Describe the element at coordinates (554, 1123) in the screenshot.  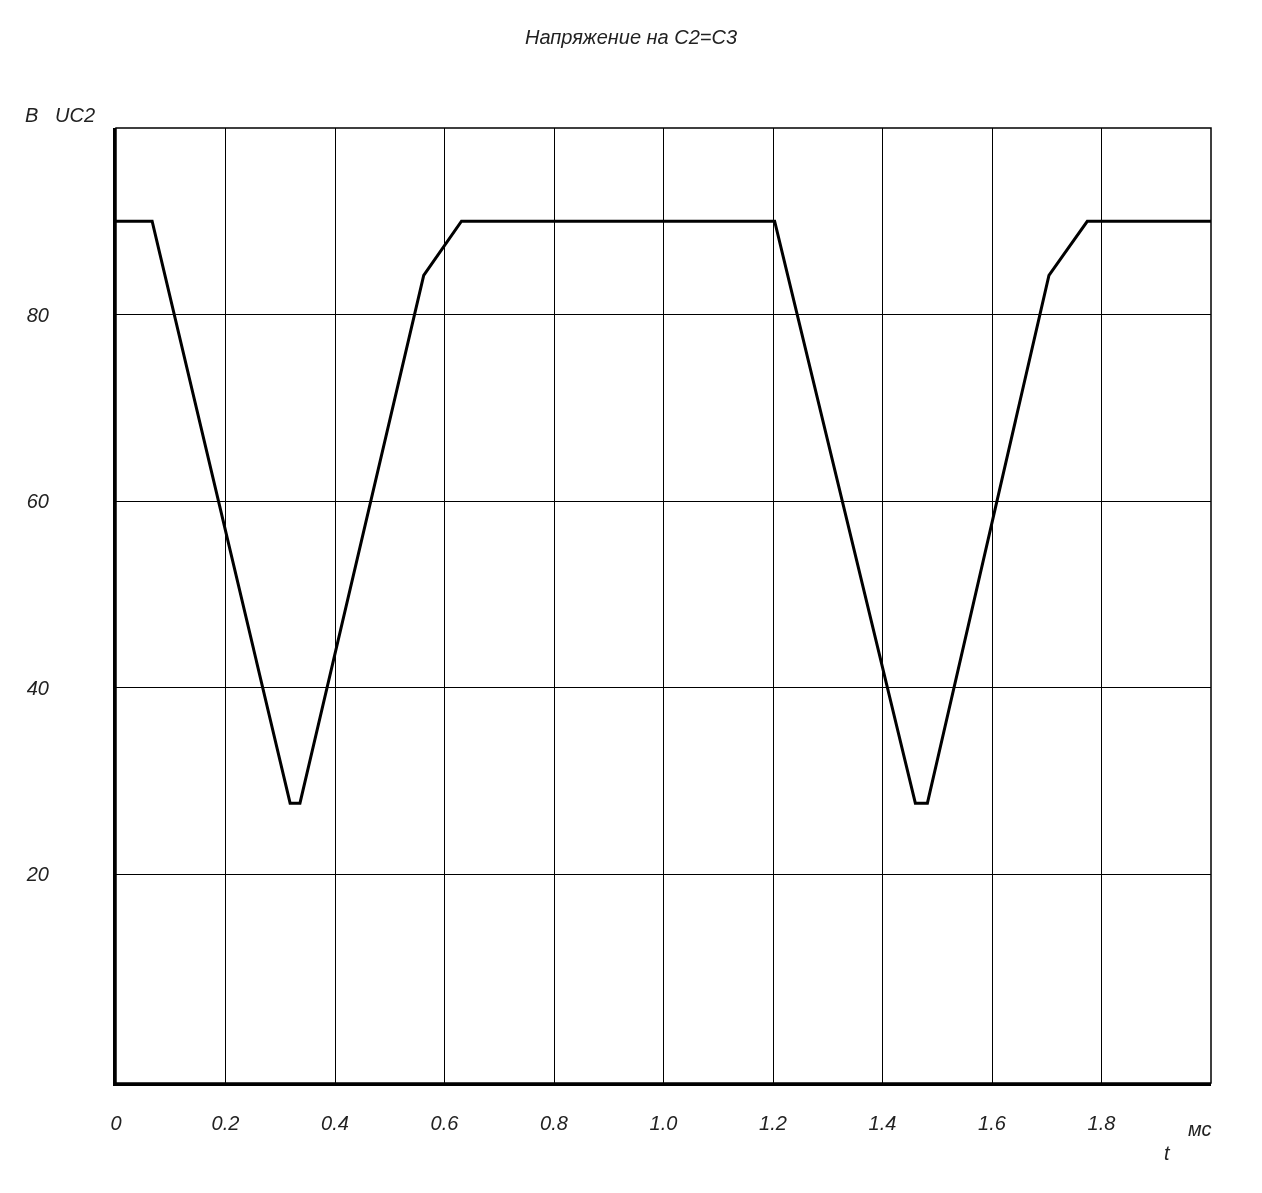
I see `x-tick-label: 0.8` at that location.